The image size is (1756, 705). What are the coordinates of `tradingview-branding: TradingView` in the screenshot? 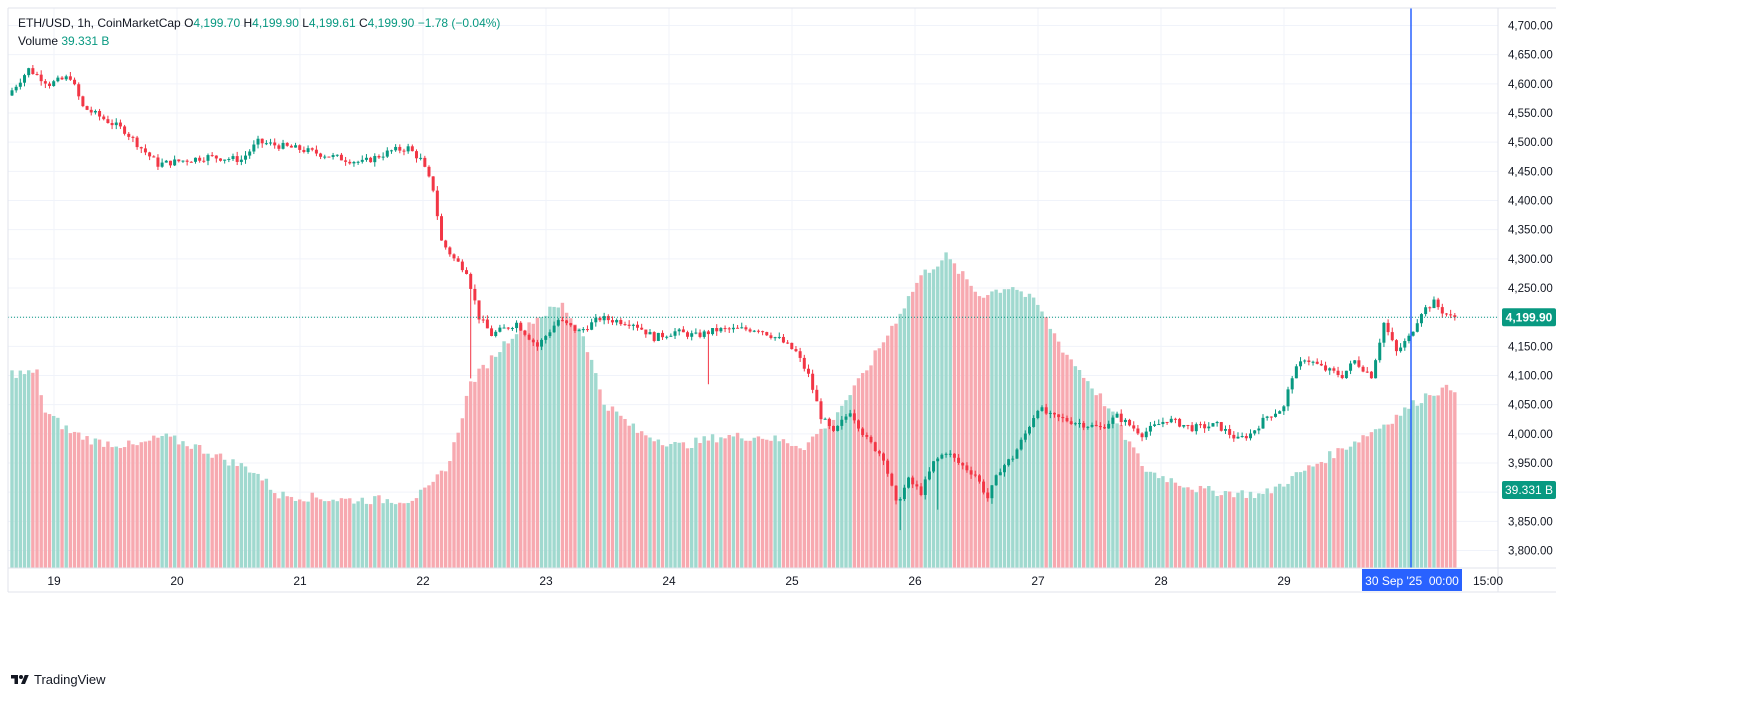 It's located at (58, 679).